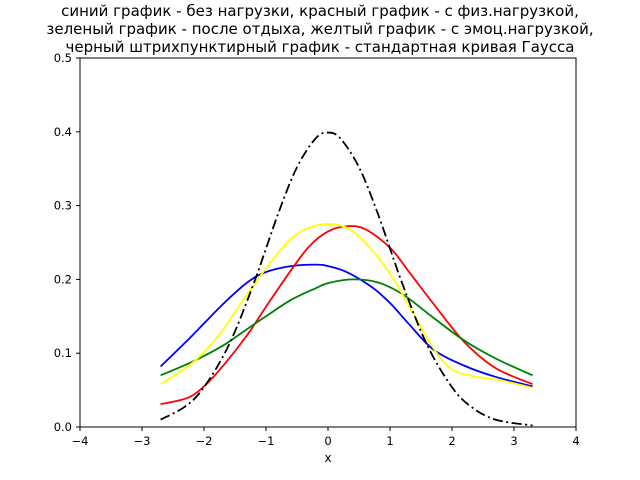 The image size is (640, 480). Describe the element at coordinates (67, 242) in the screenshot. I see `y-axis: 0.0 0.1 0.2 0.3 0.4 0.5` at that location.